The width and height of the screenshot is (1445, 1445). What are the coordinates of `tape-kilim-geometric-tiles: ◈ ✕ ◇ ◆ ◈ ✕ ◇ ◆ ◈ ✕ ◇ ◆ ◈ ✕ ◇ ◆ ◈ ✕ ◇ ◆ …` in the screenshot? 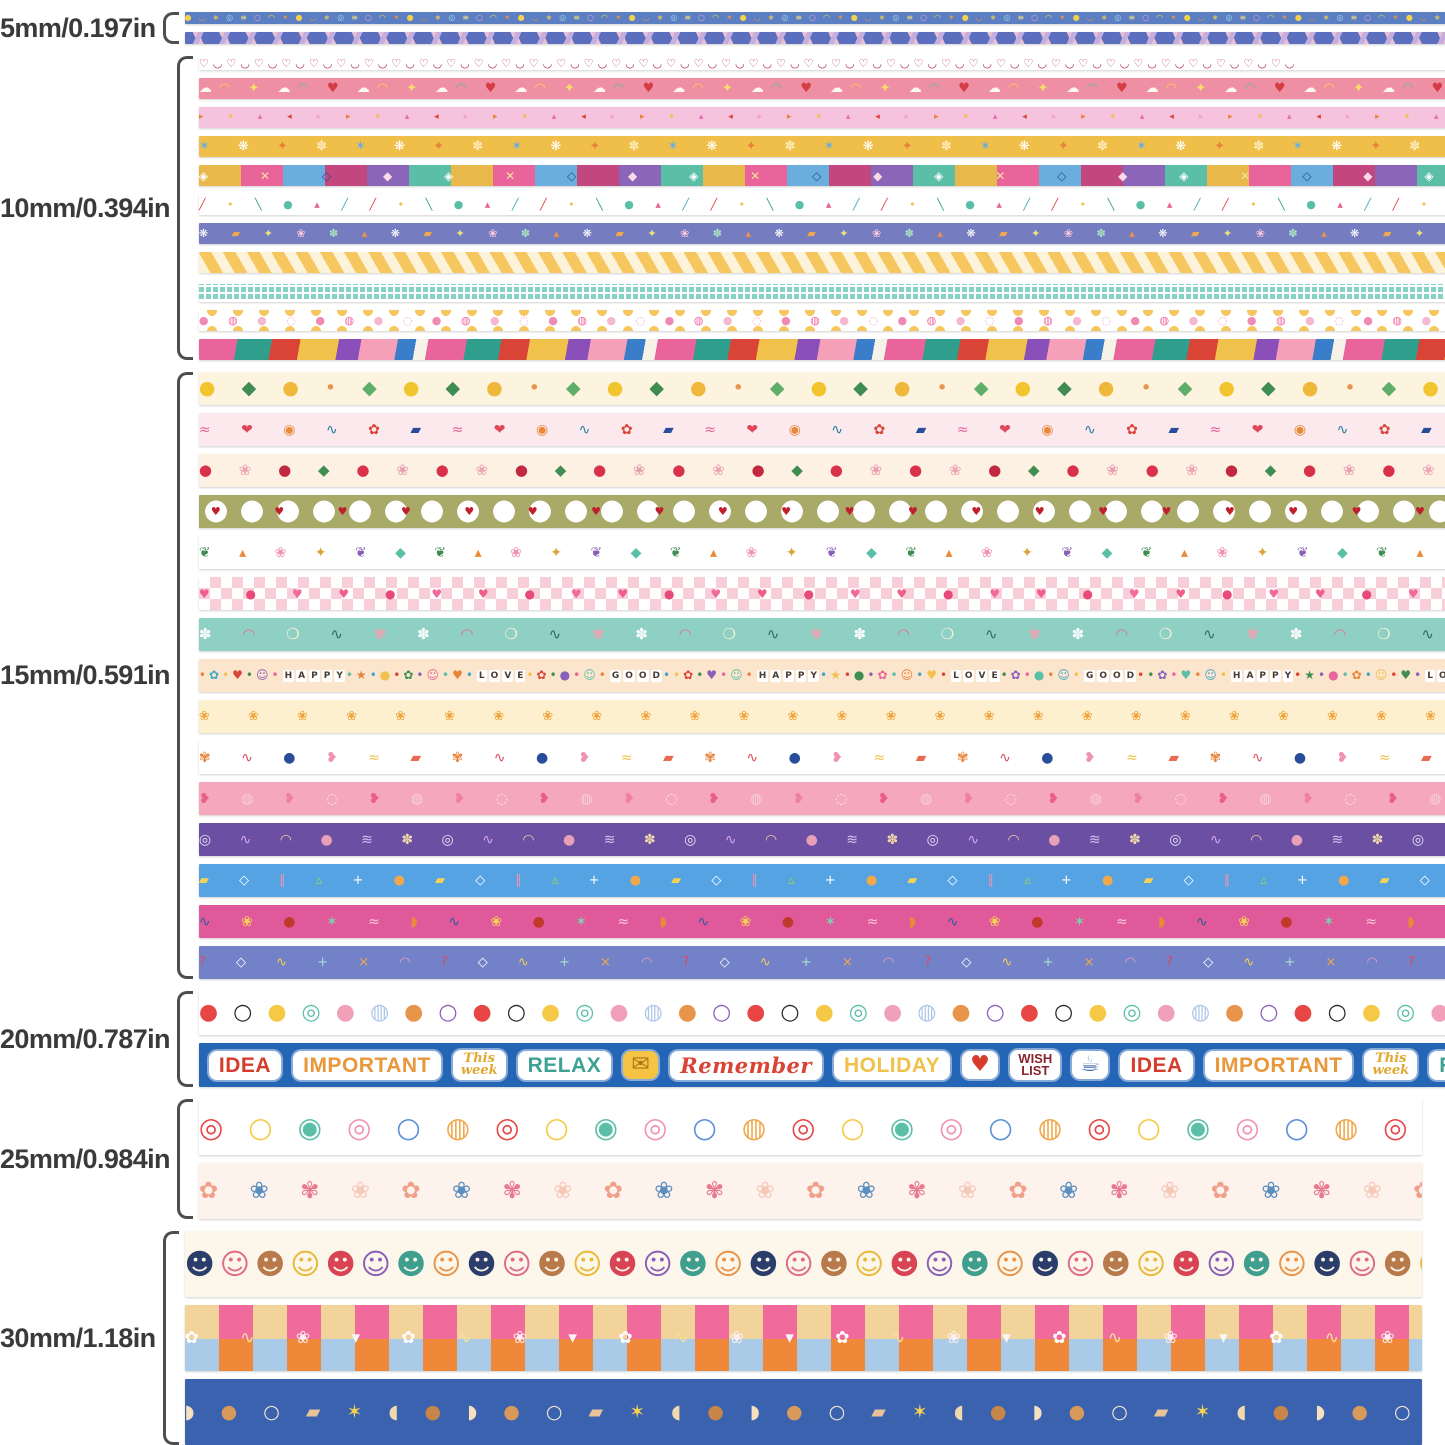 It's located at (821, 175).